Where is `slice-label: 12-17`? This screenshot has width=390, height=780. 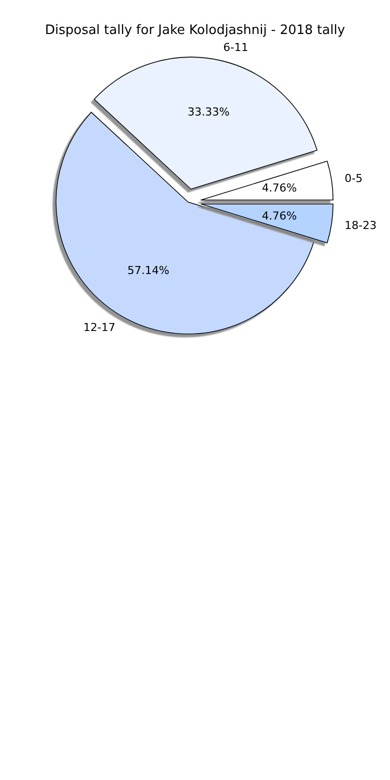 slice-label: 12-17 is located at coordinates (99, 327).